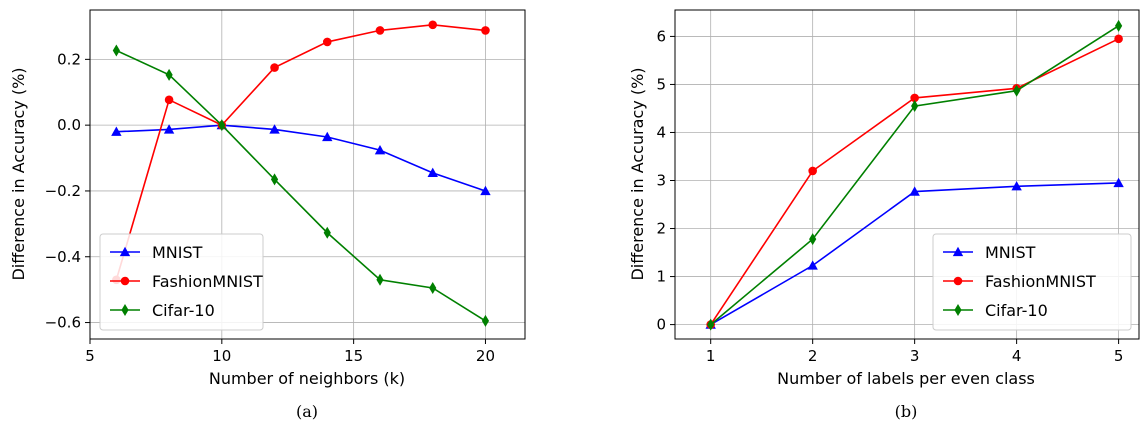 The image size is (1140, 424). What do you see at coordinates (69, 125) in the screenshot?
I see `y-tick-label-a: 0.0` at bounding box center [69, 125].